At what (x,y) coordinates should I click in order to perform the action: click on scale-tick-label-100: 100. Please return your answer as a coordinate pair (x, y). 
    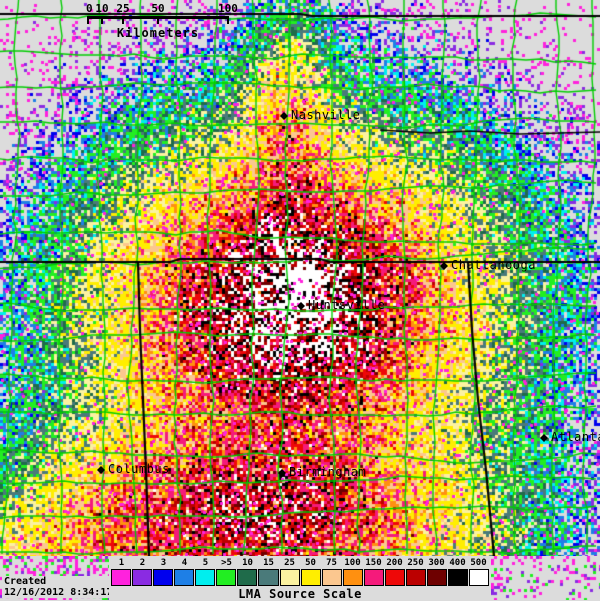
    Looking at the image, I should click on (228, 8).